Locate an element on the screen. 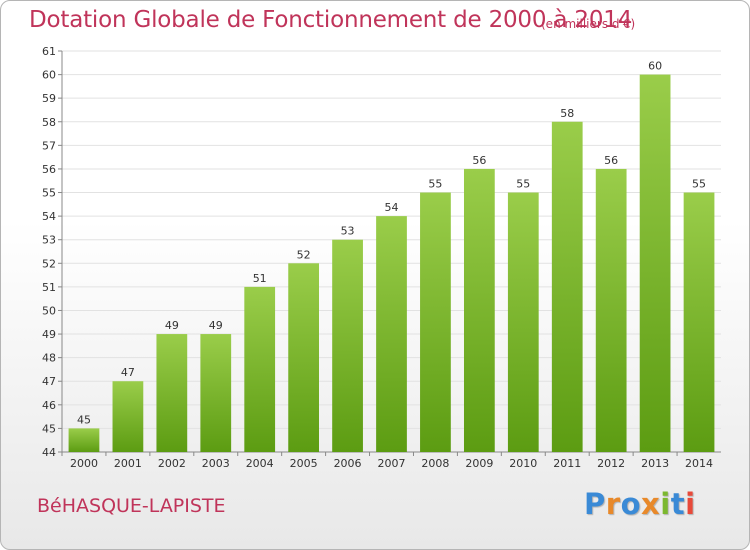 This screenshot has width=750, height=550. x-tick-label: 2013 is located at coordinates (655, 463).